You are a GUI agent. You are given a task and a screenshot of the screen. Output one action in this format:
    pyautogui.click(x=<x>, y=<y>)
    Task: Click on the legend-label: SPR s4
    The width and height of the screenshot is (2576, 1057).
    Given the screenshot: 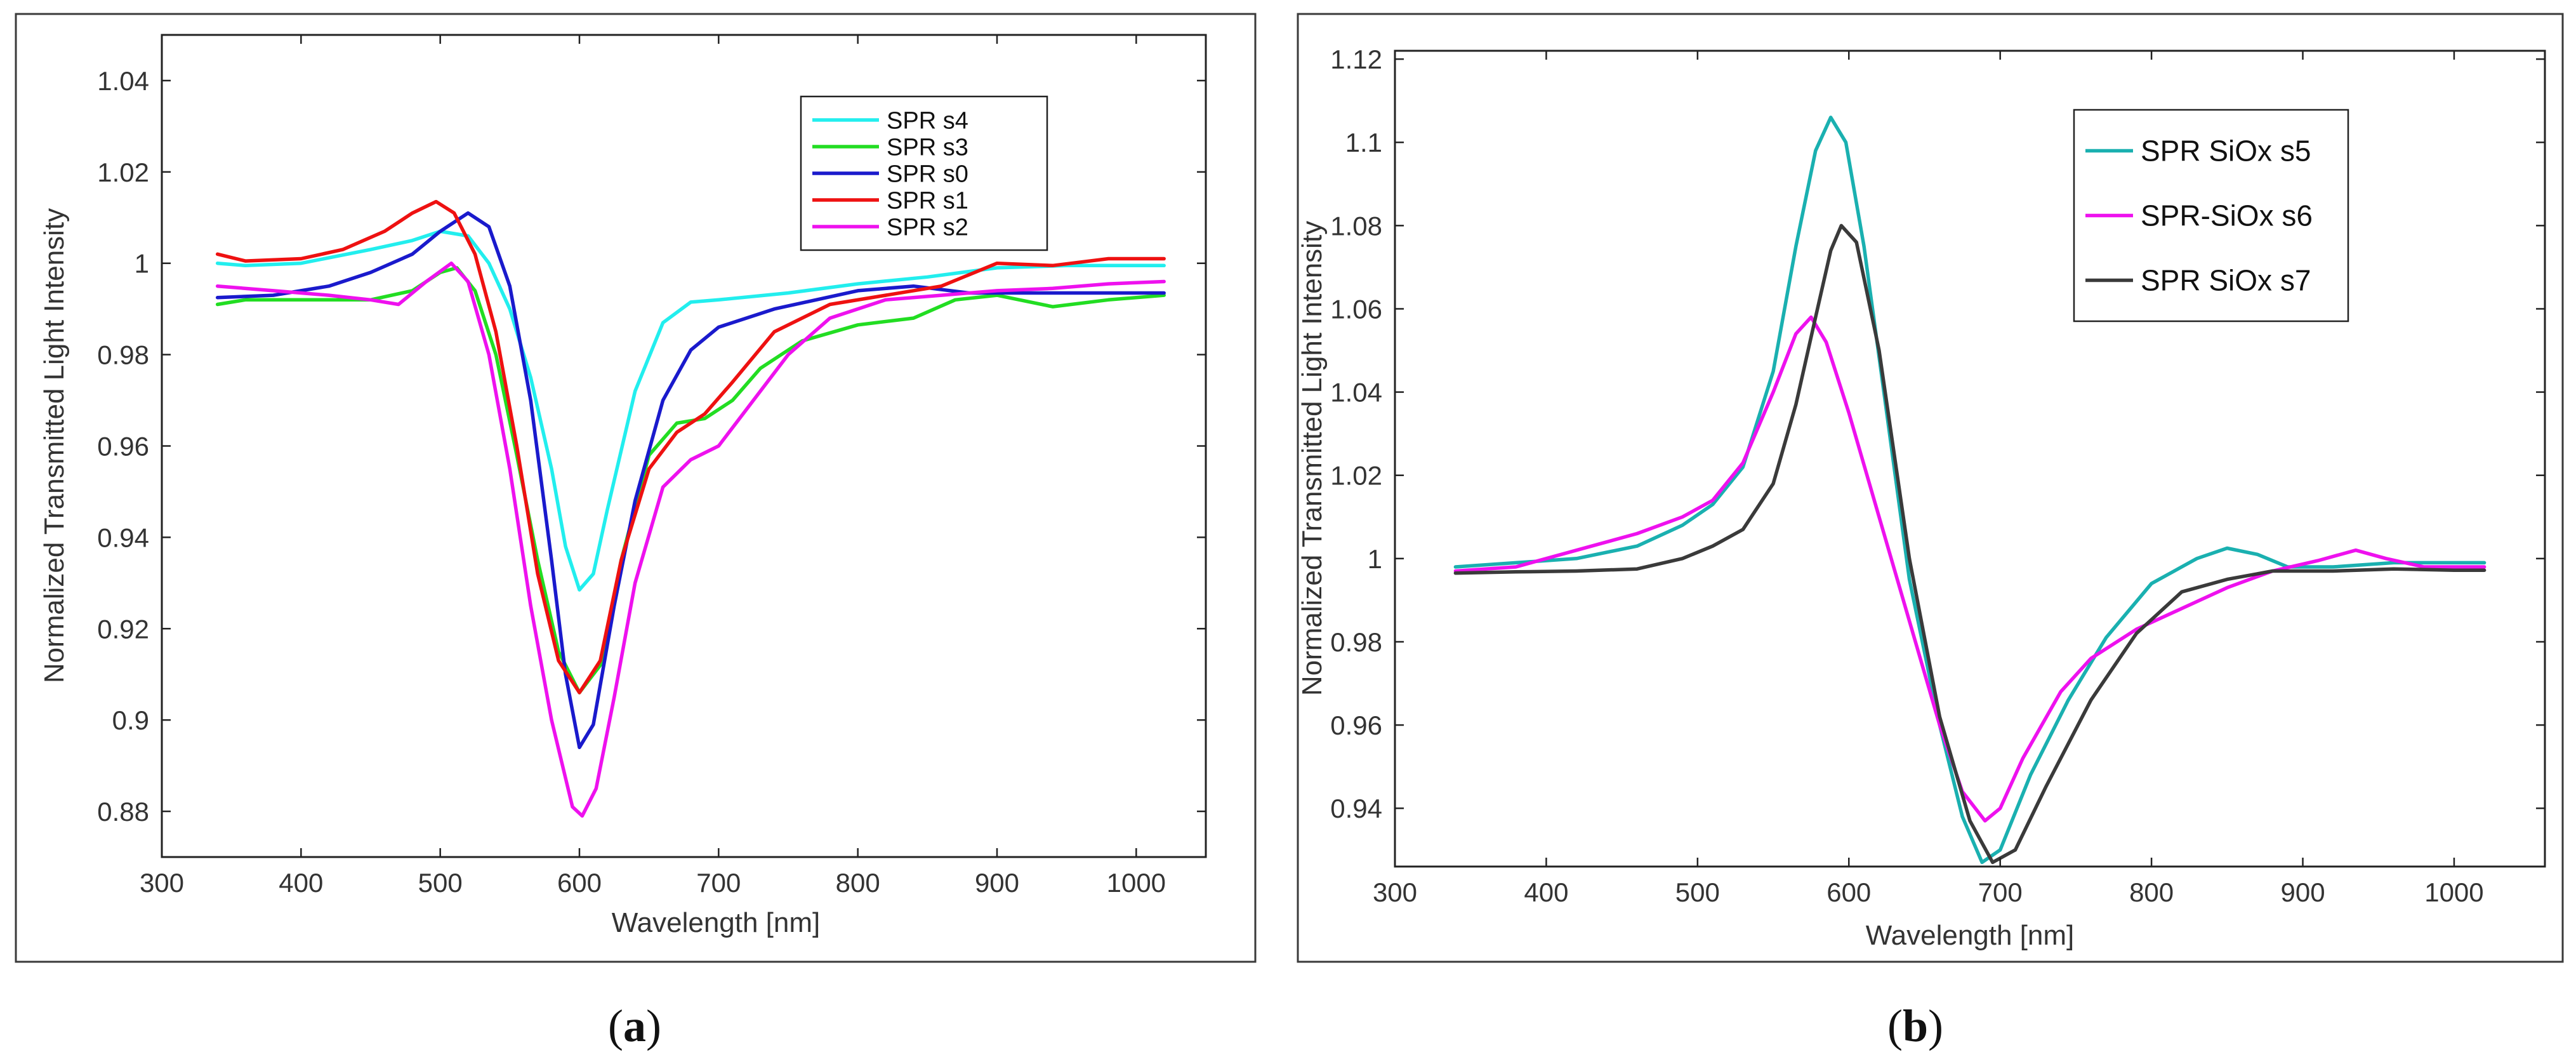 What is the action you would take?
    pyautogui.click(x=928, y=121)
    